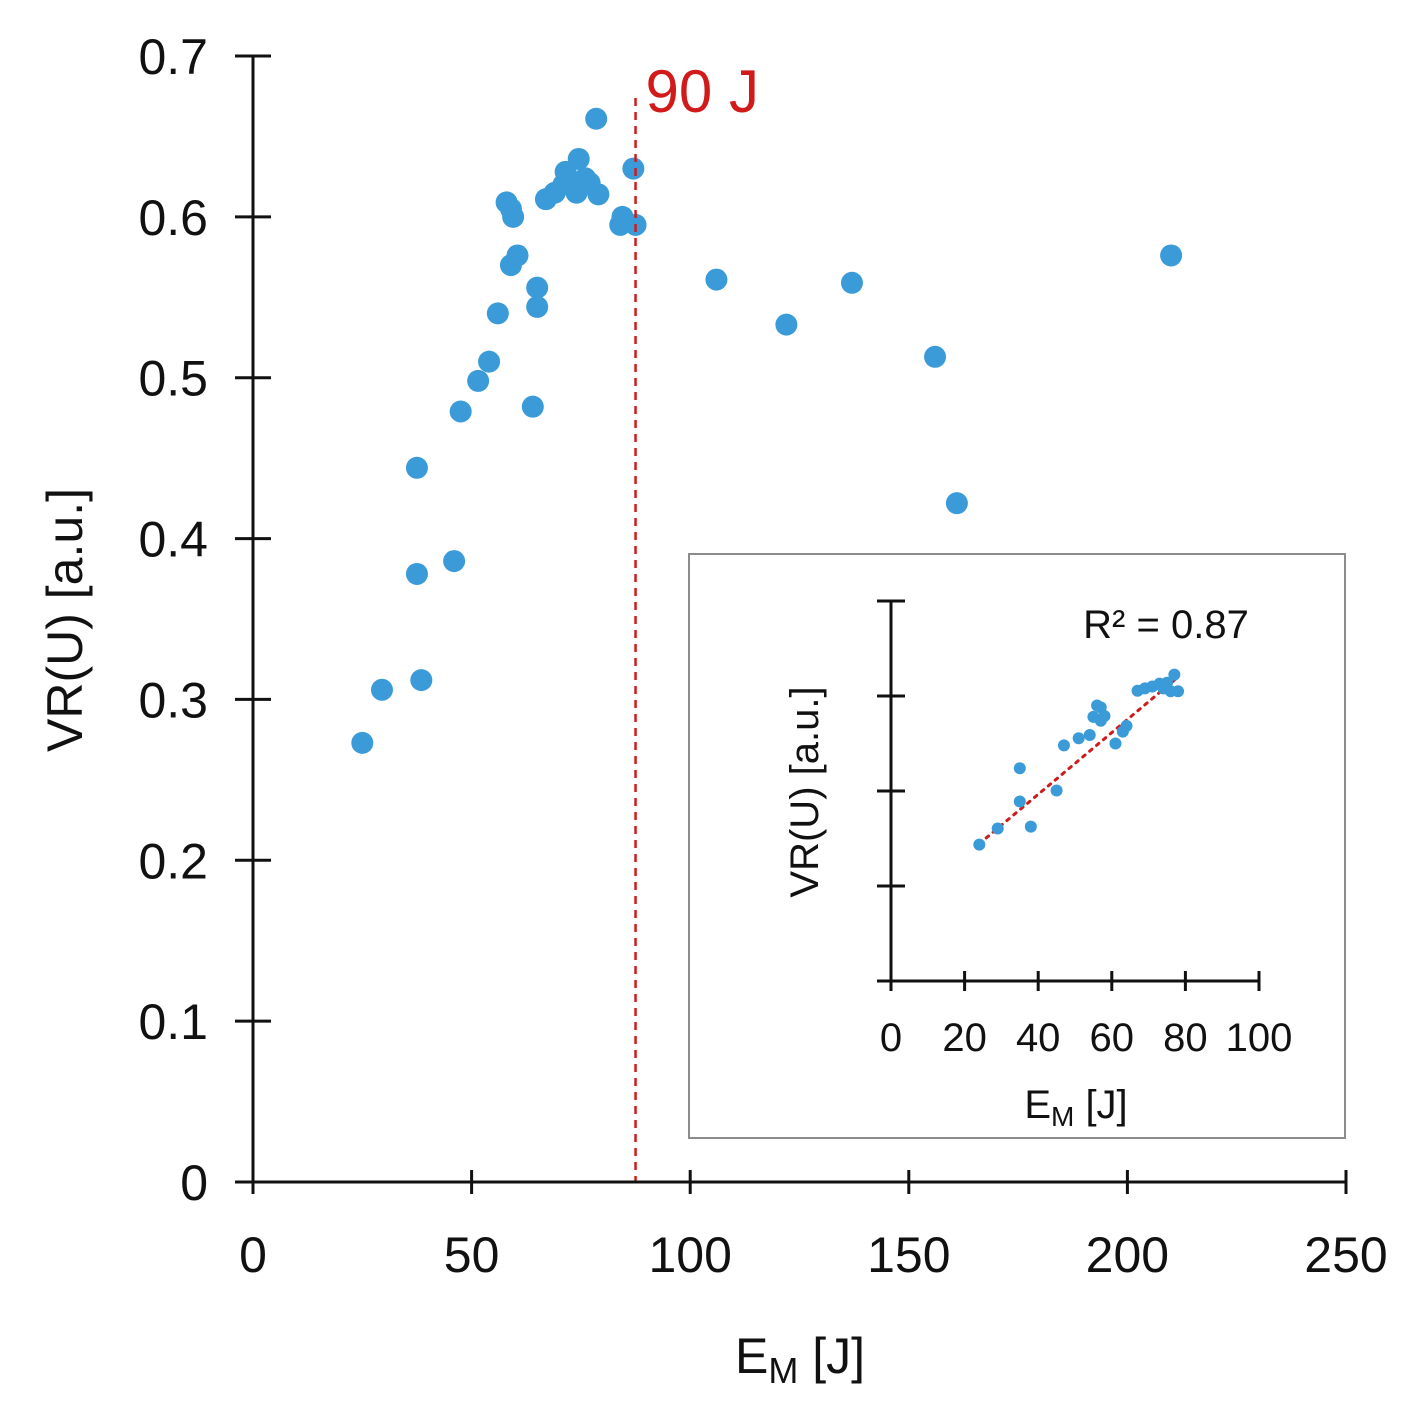  What do you see at coordinates (173, 861) in the screenshot?
I see `main-y-tick-label: 0.2` at bounding box center [173, 861].